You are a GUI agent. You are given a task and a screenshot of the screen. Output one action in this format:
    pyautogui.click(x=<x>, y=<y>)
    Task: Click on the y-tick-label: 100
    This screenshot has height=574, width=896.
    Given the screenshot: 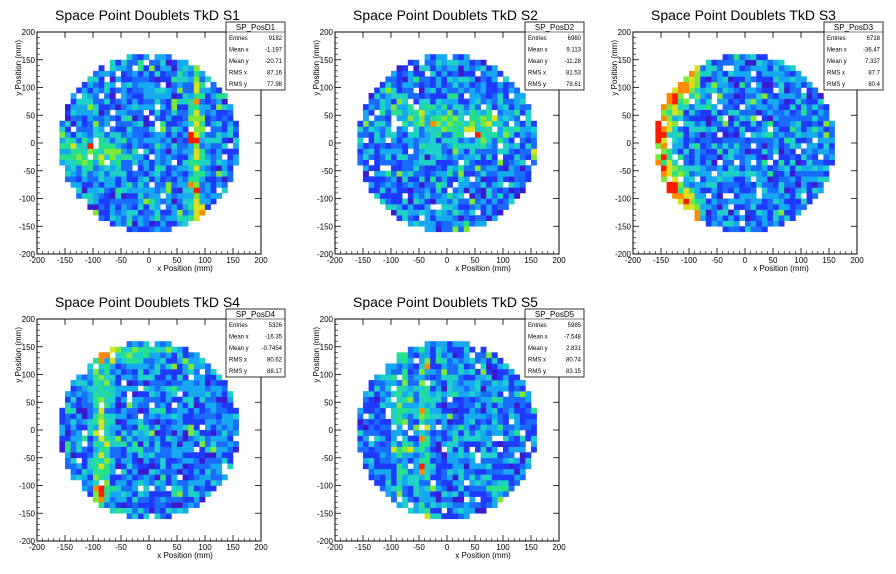 What is the action you would take?
    pyautogui.click(x=29, y=88)
    